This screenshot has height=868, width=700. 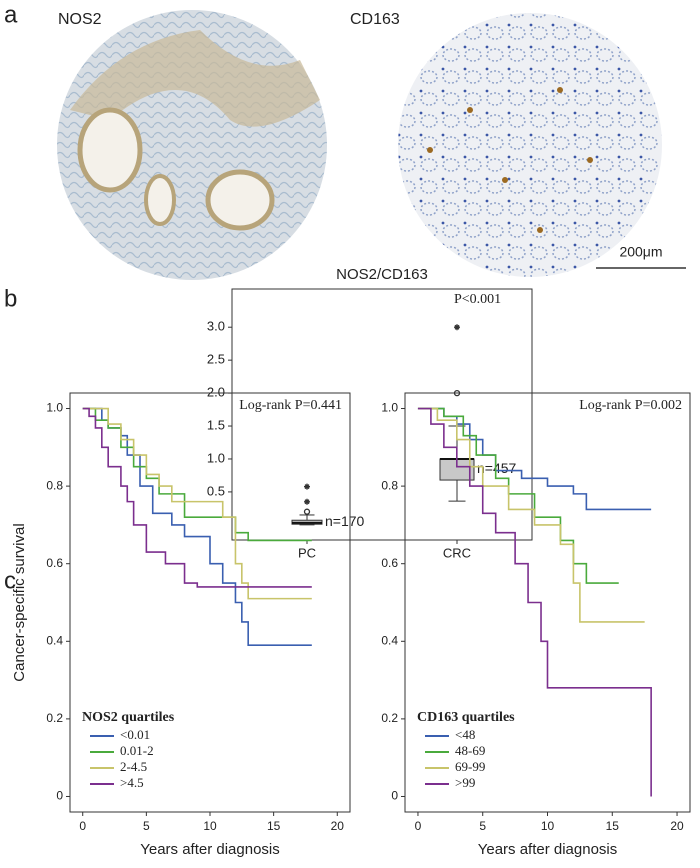 I want to click on y-tick-label: 1.5, so click(x=216, y=424).